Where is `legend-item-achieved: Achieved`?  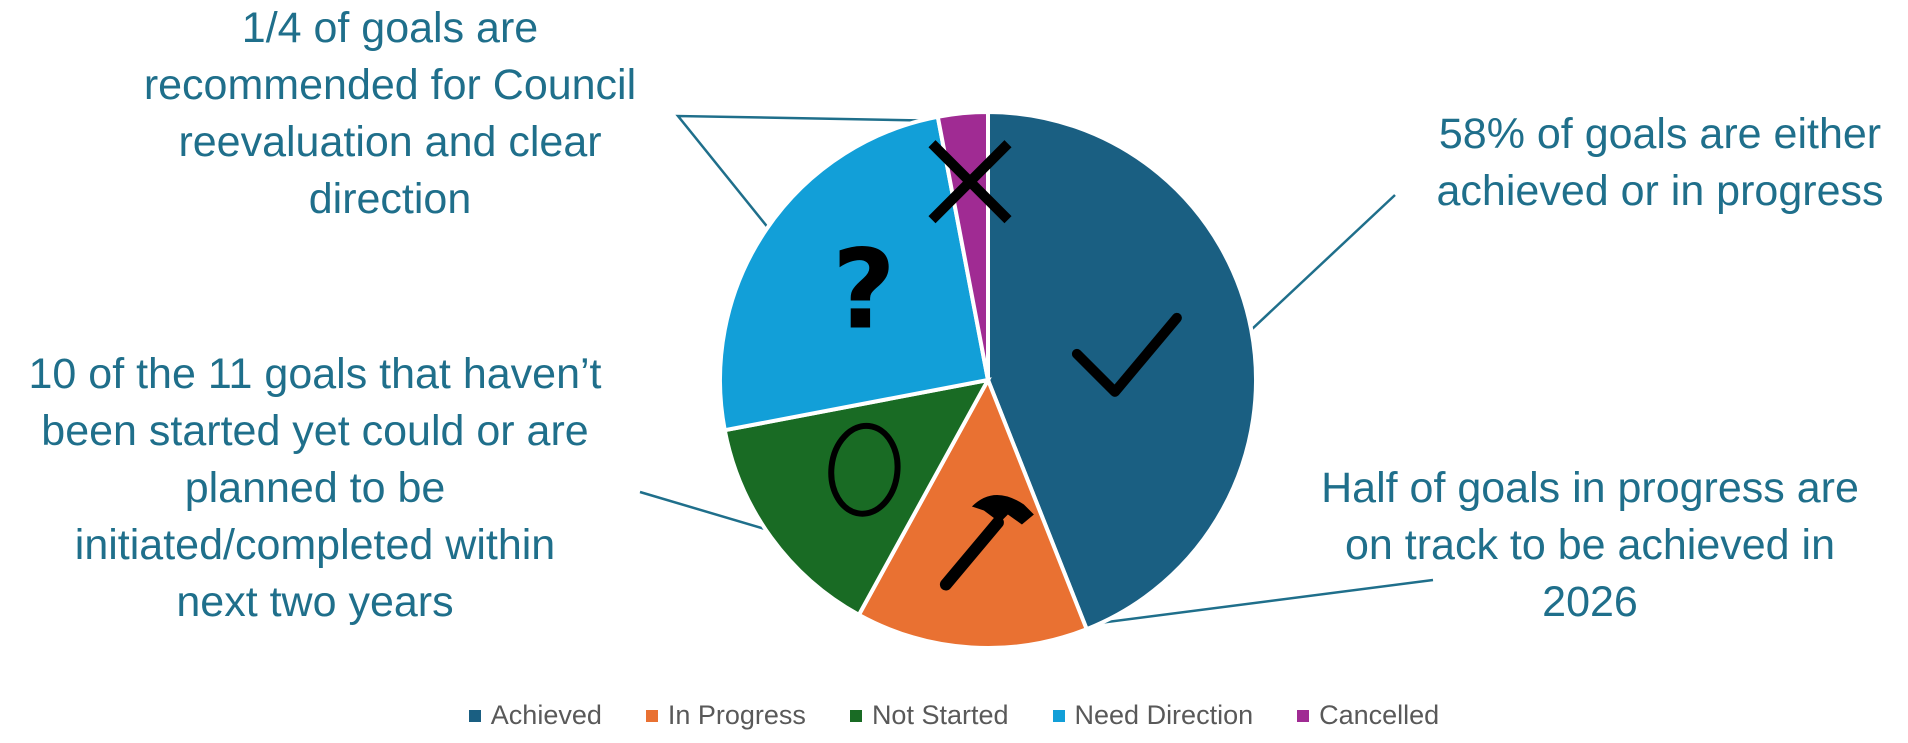 legend-item-achieved: Achieved is located at coordinates (535, 715).